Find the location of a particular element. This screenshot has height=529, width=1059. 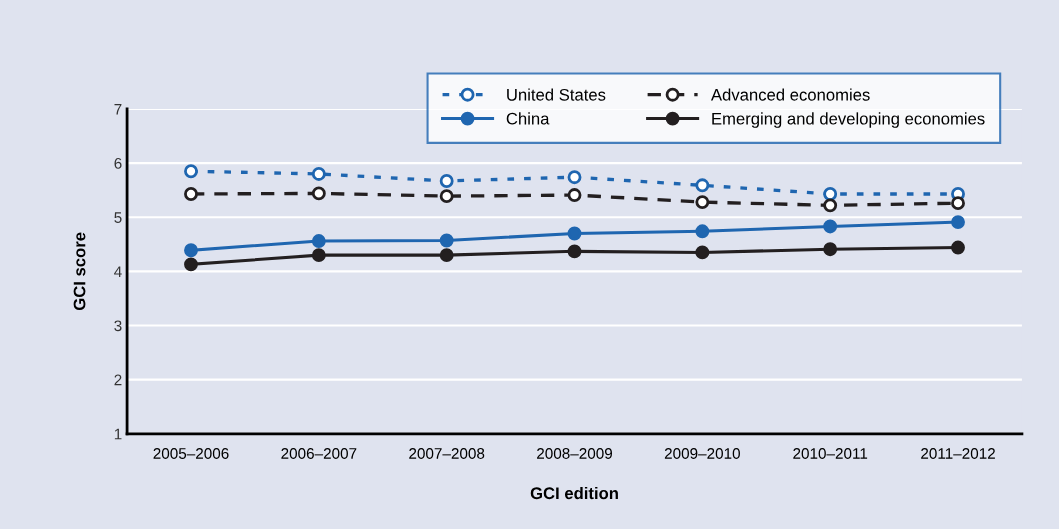

x-axis-title: GCI edition is located at coordinates (574, 493).